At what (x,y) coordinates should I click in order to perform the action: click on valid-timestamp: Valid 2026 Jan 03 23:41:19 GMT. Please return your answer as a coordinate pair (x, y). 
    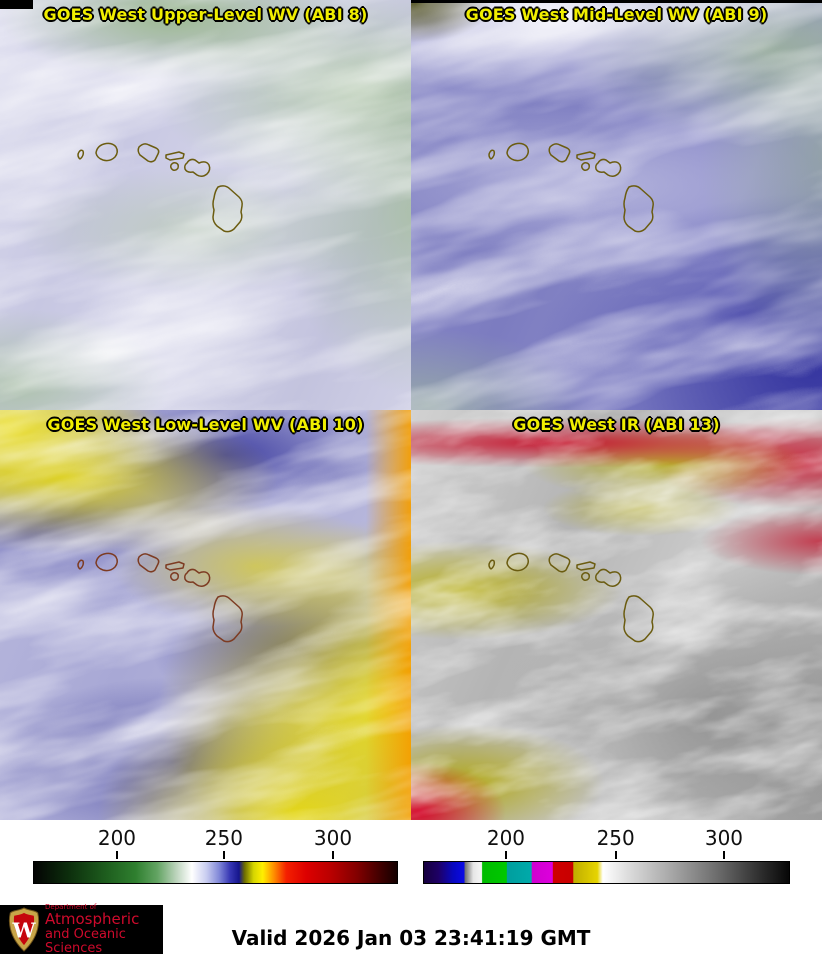
    Looking at the image, I should click on (411, 938).